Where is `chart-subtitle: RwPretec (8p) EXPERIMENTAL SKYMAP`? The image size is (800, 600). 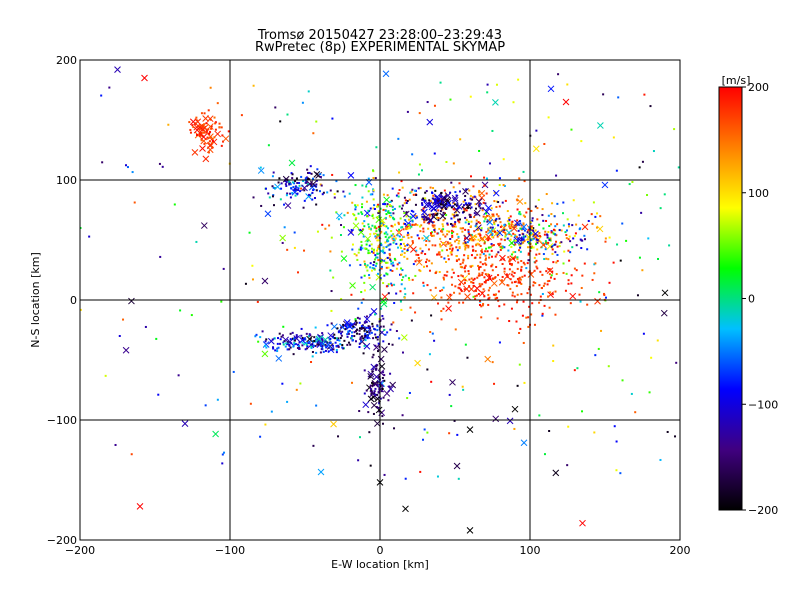
chart-subtitle: RwPretec (8p) EXPERIMENTAL SKYMAP is located at coordinates (380, 47).